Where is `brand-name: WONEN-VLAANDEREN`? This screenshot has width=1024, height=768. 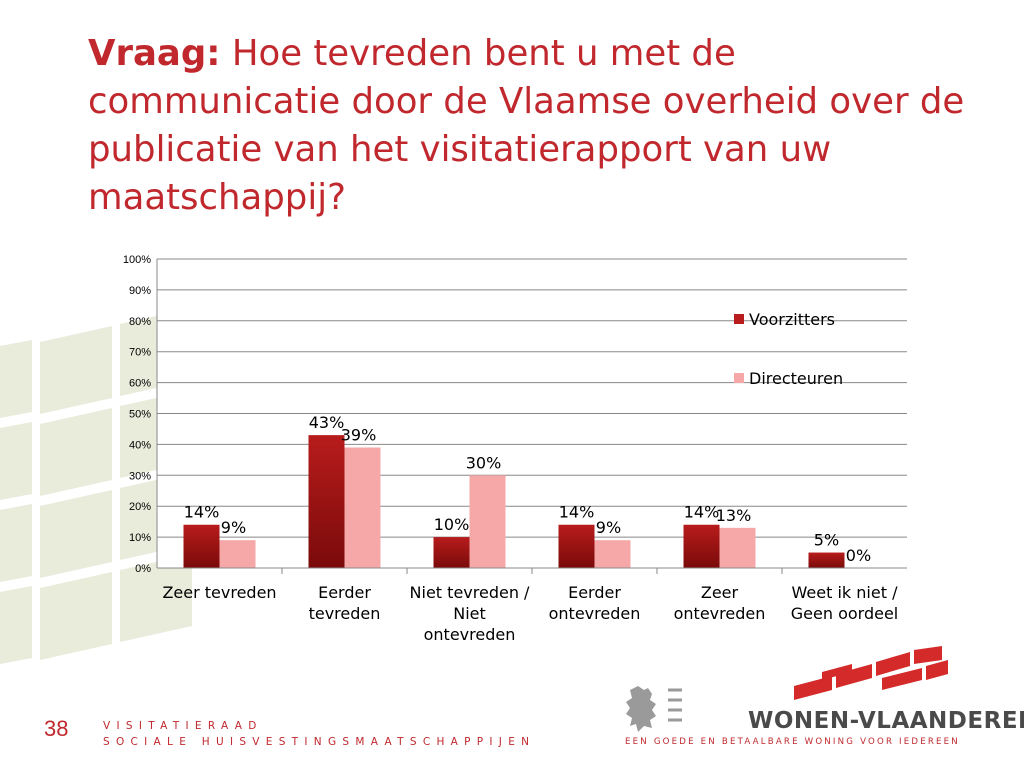
brand-name: WONEN-VLAANDEREN is located at coordinates (886, 721).